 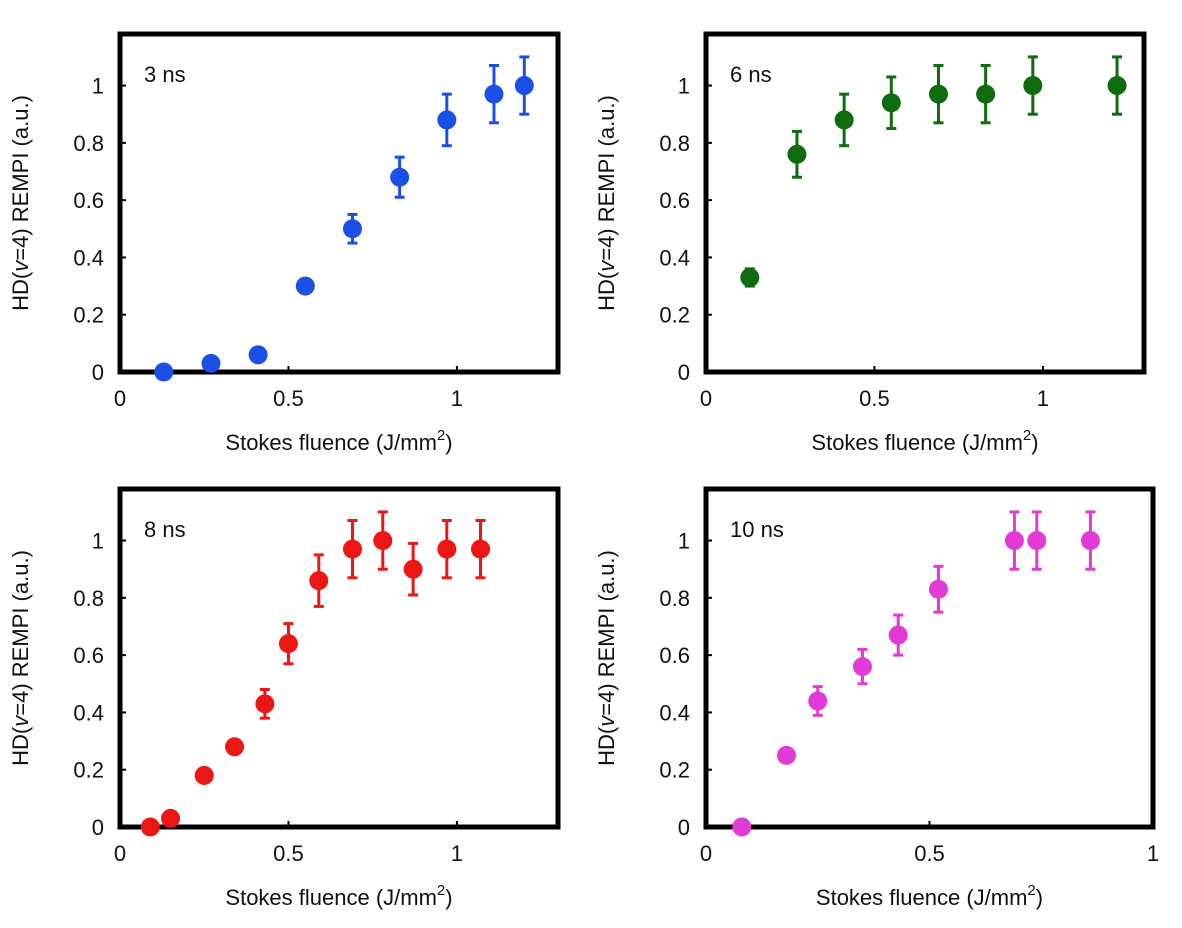 What do you see at coordinates (165, 74) in the screenshot?
I see `panel-label: 3 ns` at bounding box center [165, 74].